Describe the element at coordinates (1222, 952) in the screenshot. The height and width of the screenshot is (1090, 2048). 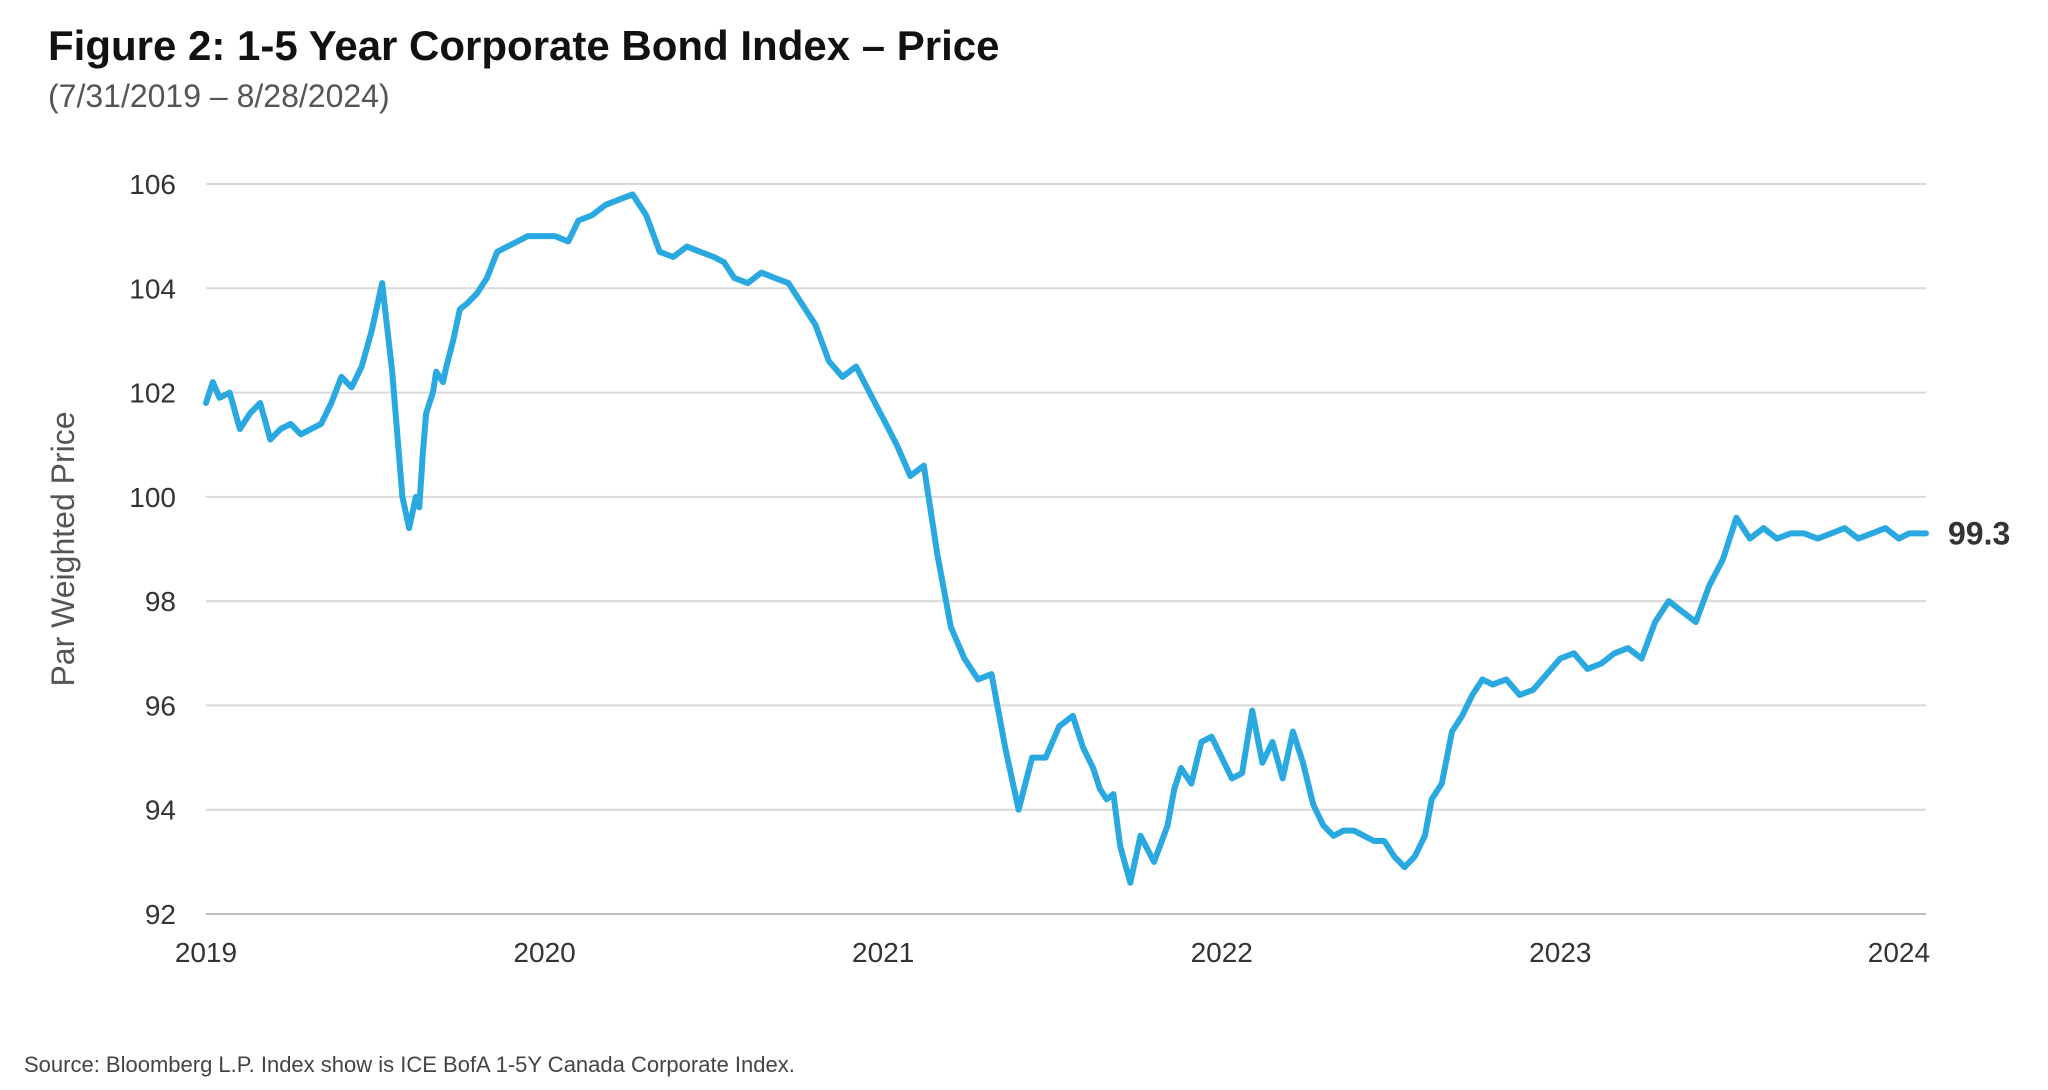
I see `x-tick-label: 2022` at that location.